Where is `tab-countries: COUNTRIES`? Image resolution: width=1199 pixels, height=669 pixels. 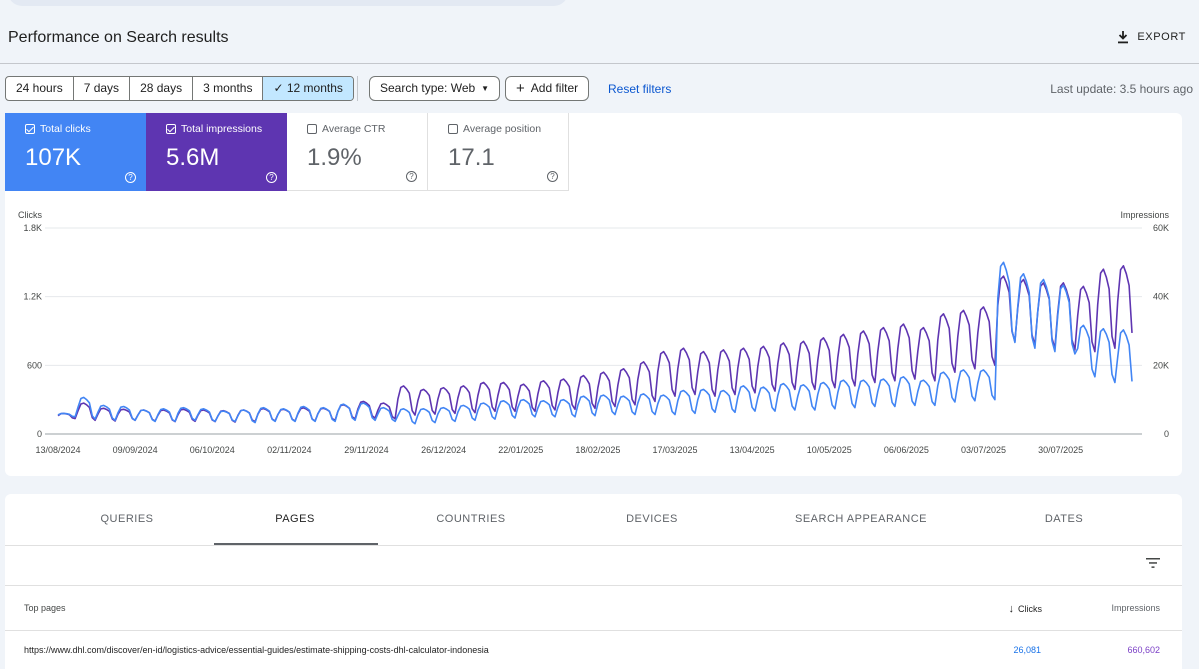
tab-countries: COUNTRIES is located at coordinates (471, 519).